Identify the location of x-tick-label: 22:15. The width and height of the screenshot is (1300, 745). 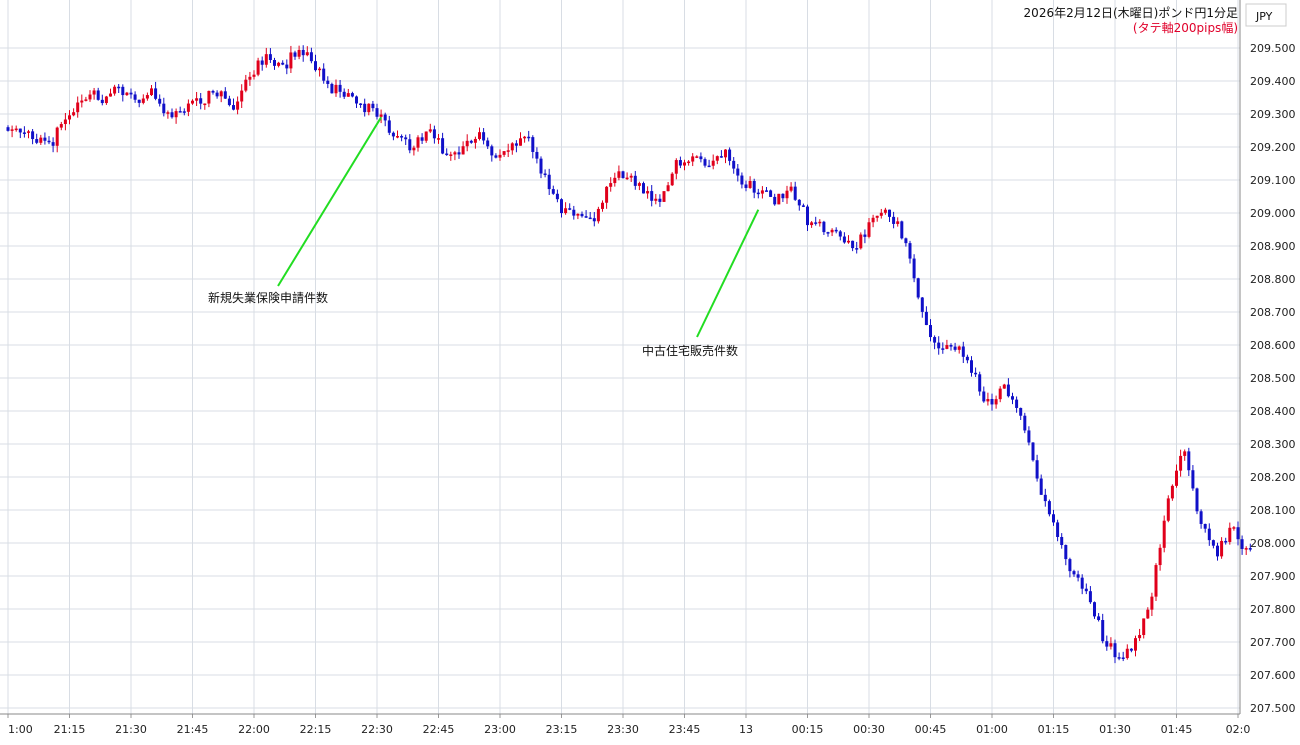
(316, 729).